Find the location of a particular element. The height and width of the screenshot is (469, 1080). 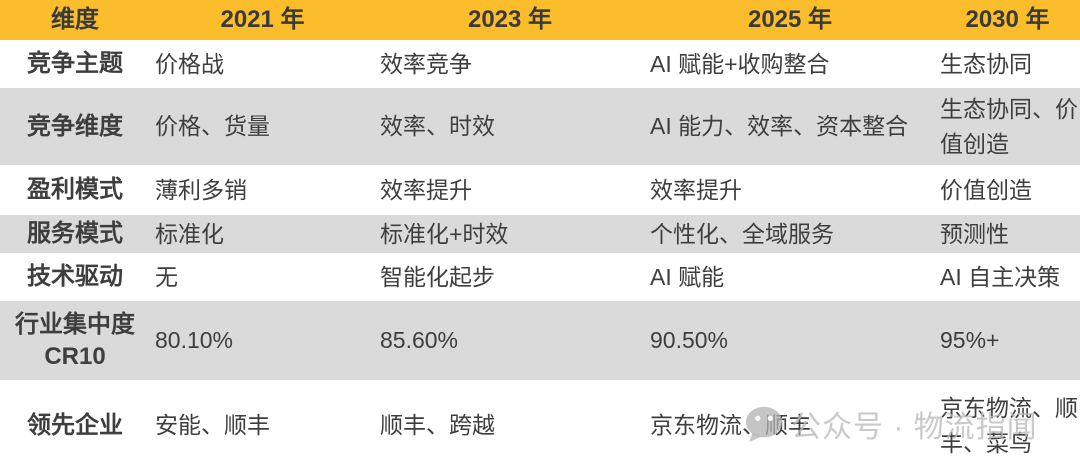

table-cell: 个性化、全域服务 is located at coordinates (742, 233).